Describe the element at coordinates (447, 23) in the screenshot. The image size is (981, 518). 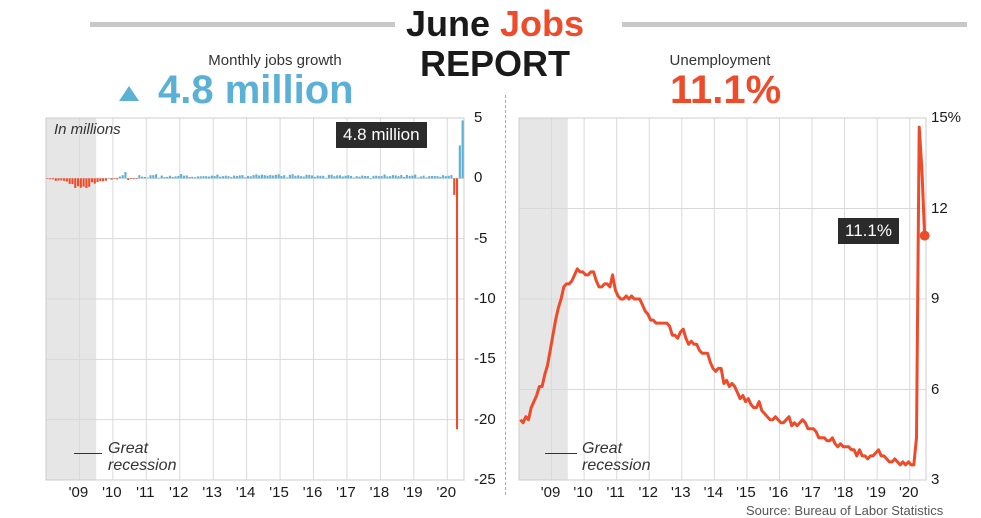
I see `title-part1: June` at that location.